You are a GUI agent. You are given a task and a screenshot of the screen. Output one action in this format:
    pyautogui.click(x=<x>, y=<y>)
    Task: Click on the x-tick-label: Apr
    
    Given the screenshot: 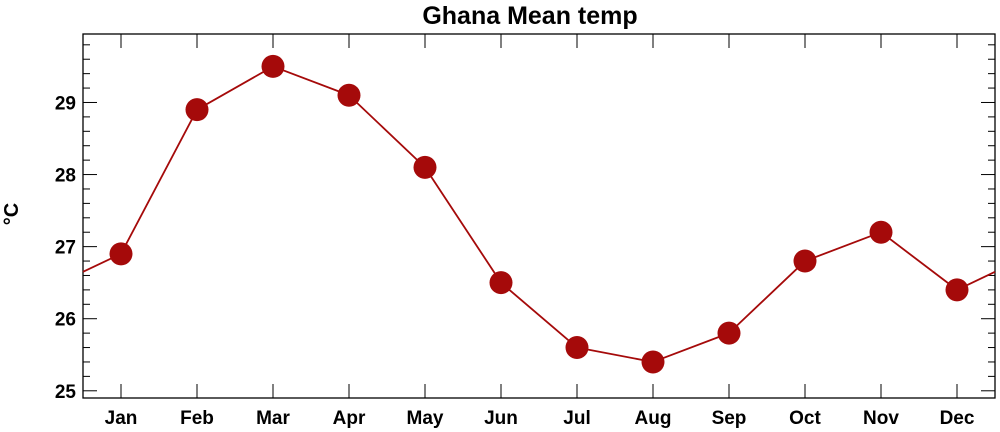 What is the action you would take?
    pyautogui.click(x=349, y=418)
    